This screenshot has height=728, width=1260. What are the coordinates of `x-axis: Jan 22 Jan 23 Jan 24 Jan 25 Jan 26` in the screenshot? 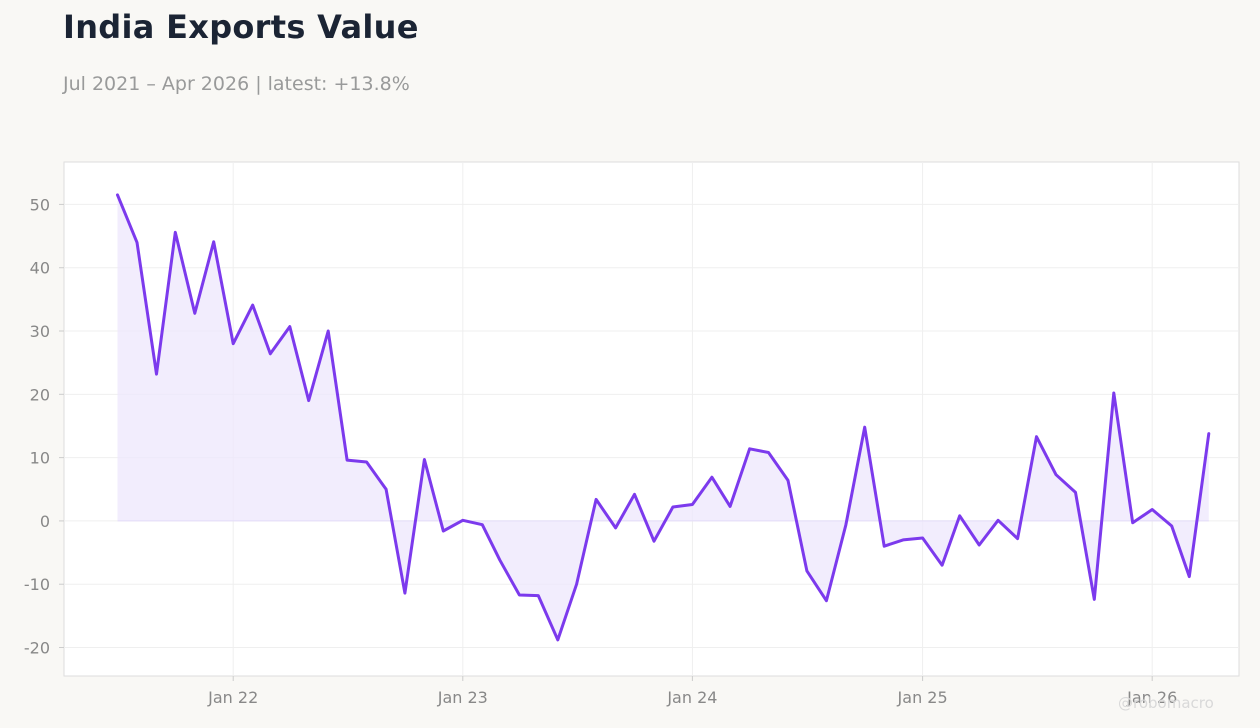 It's located at (692, 691).